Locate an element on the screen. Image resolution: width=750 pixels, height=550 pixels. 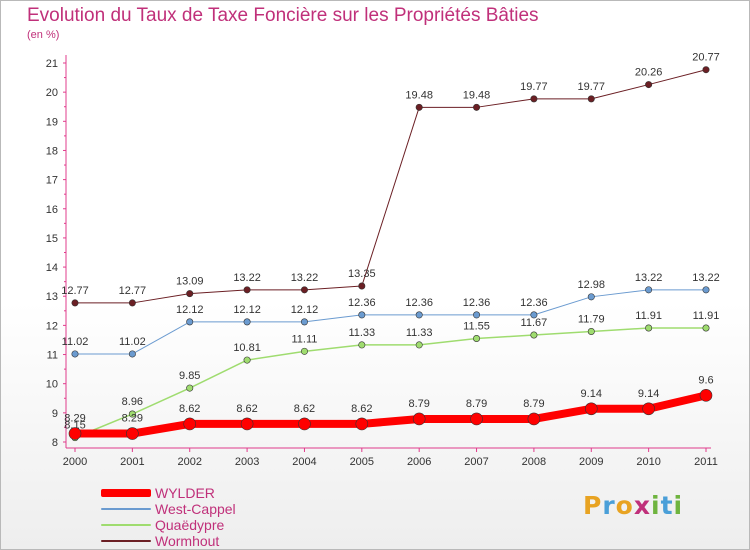
x-tick-label: 2011 is located at coordinates (706, 462).